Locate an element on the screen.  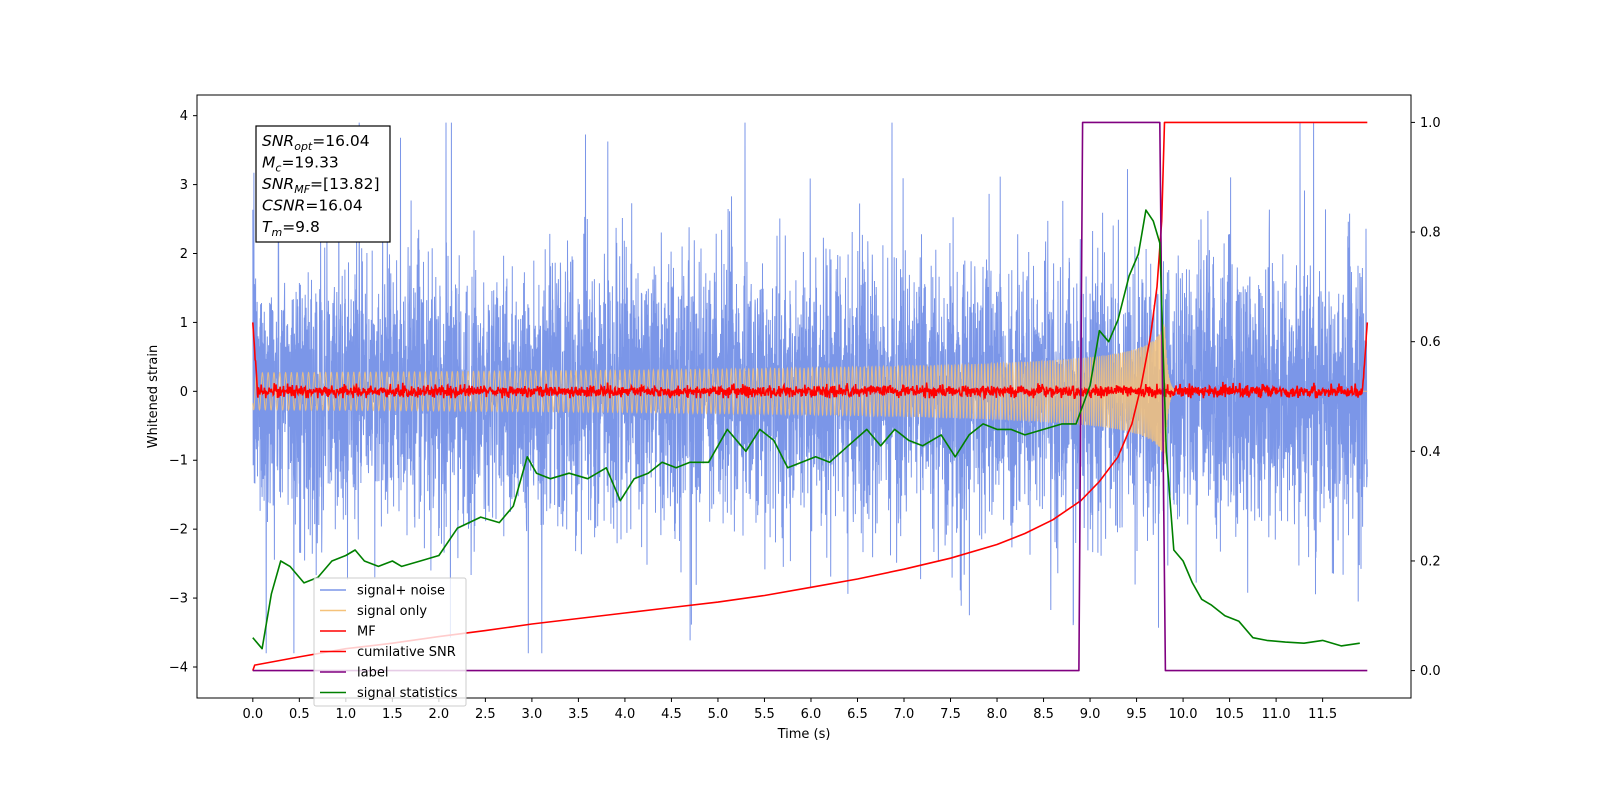
y-right-tick-label: 1.0 is located at coordinates (1430, 123).